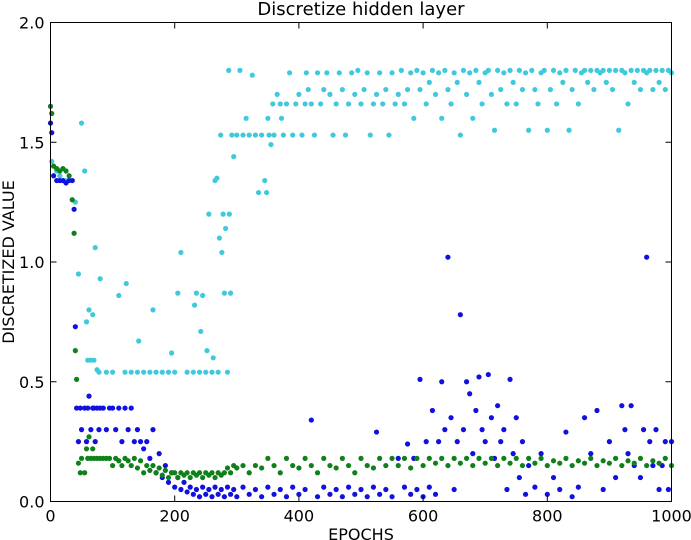 The image size is (691, 540). Describe the element at coordinates (299, 516) in the screenshot. I see `x-tick-label: 400` at that location.